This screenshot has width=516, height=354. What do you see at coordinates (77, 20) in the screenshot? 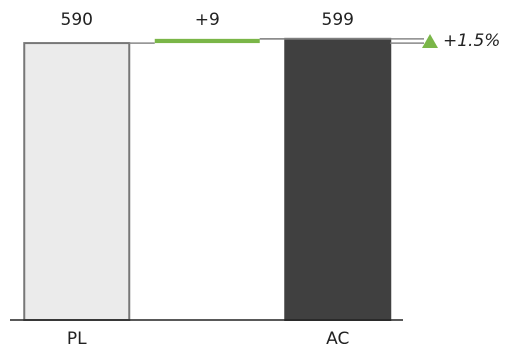
I see `value-label: 590` at bounding box center [77, 20].